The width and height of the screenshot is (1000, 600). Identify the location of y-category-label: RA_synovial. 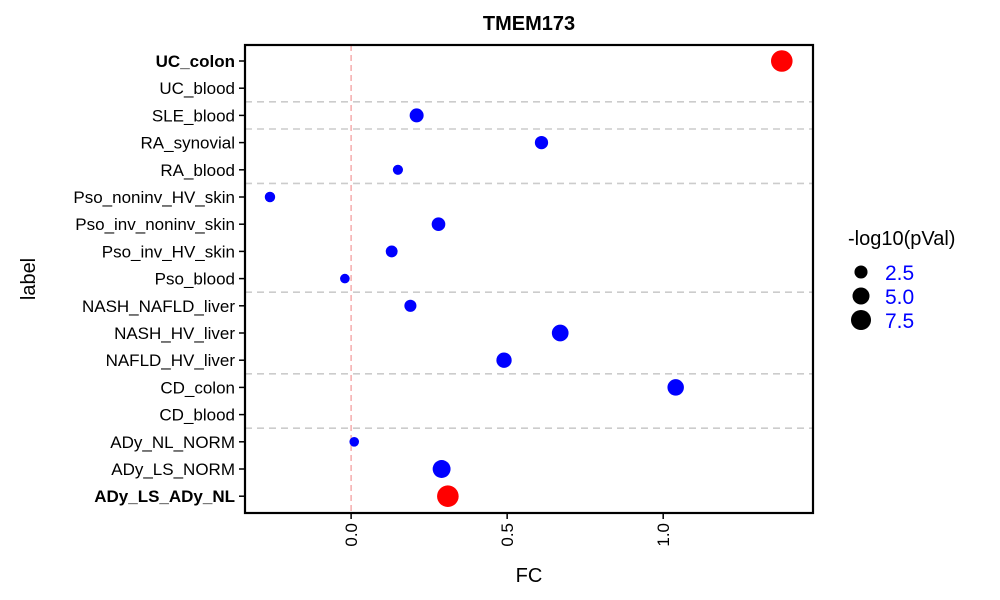
(188, 143).